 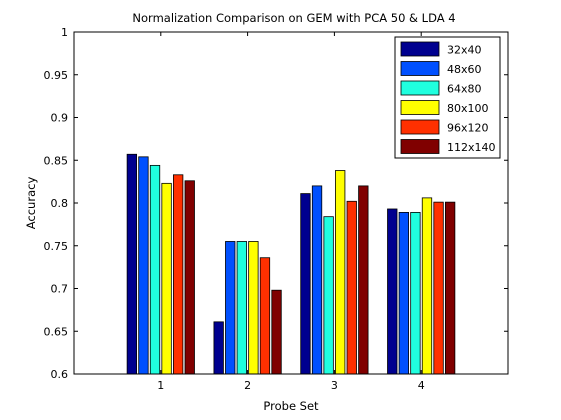 I want to click on y-tick-label: 0.8, so click(x=60, y=203).